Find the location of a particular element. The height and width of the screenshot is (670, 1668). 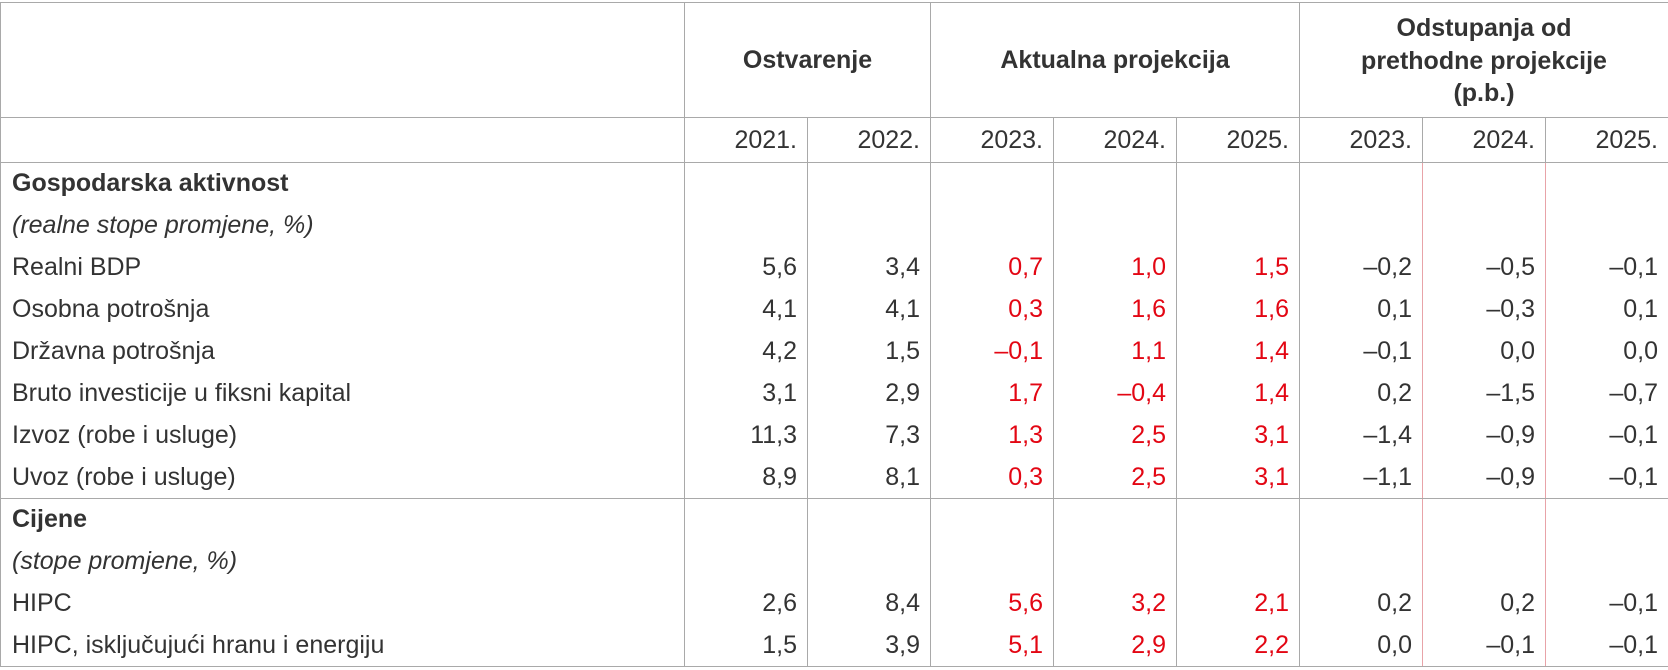

value-cell: 3,2 is located at coordinates (1115, 603).